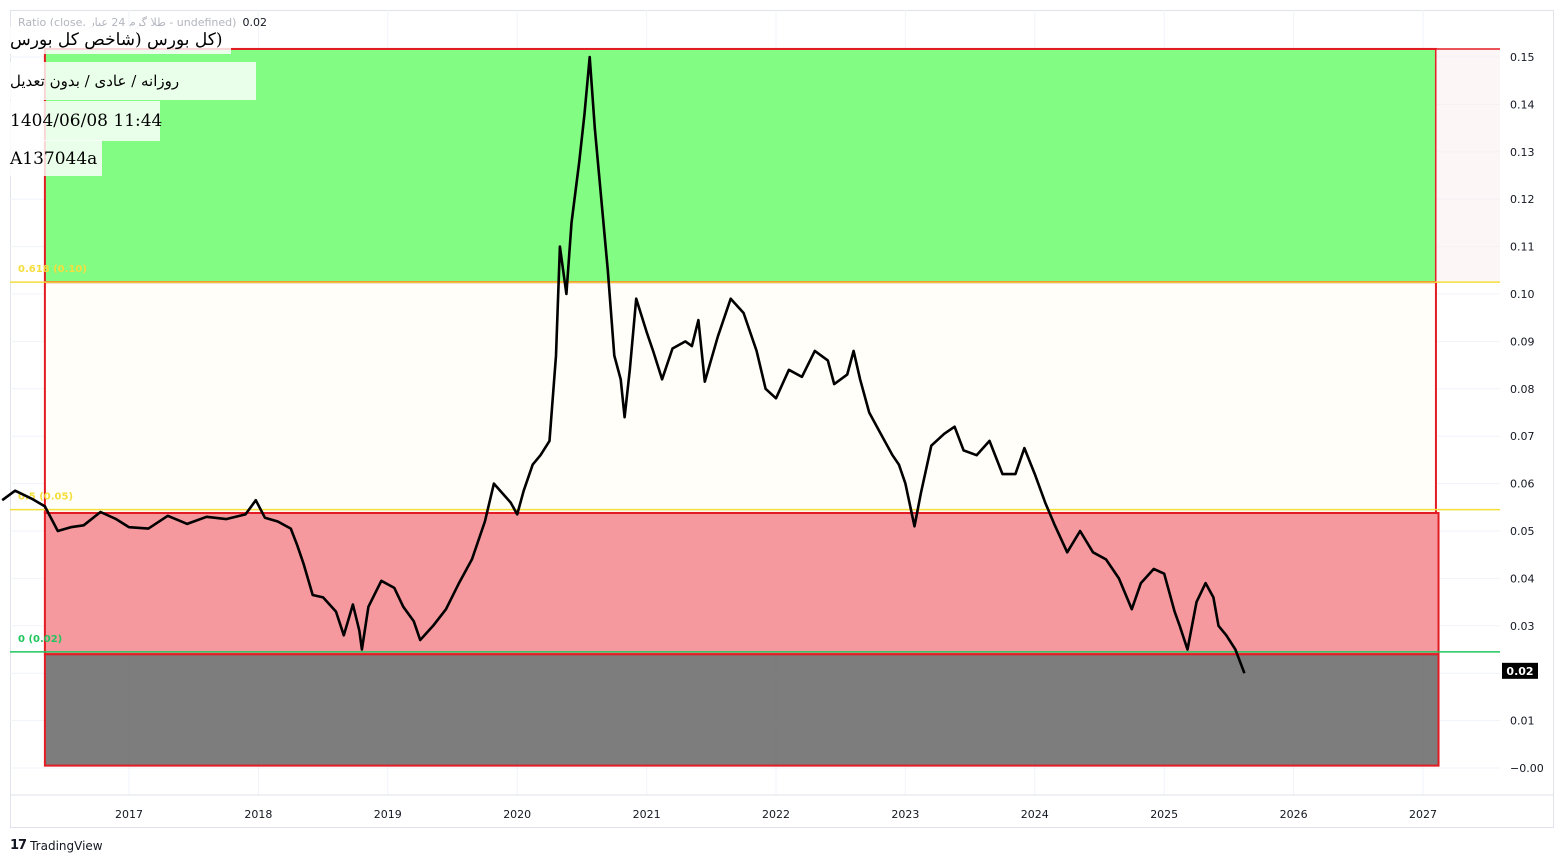 This screenshot has width=1564, height=864. What do you see at coordinates (1522, 721) in the screenshot?
I see `y-tick-label: 0.01` at bounding box center [1522, 721].